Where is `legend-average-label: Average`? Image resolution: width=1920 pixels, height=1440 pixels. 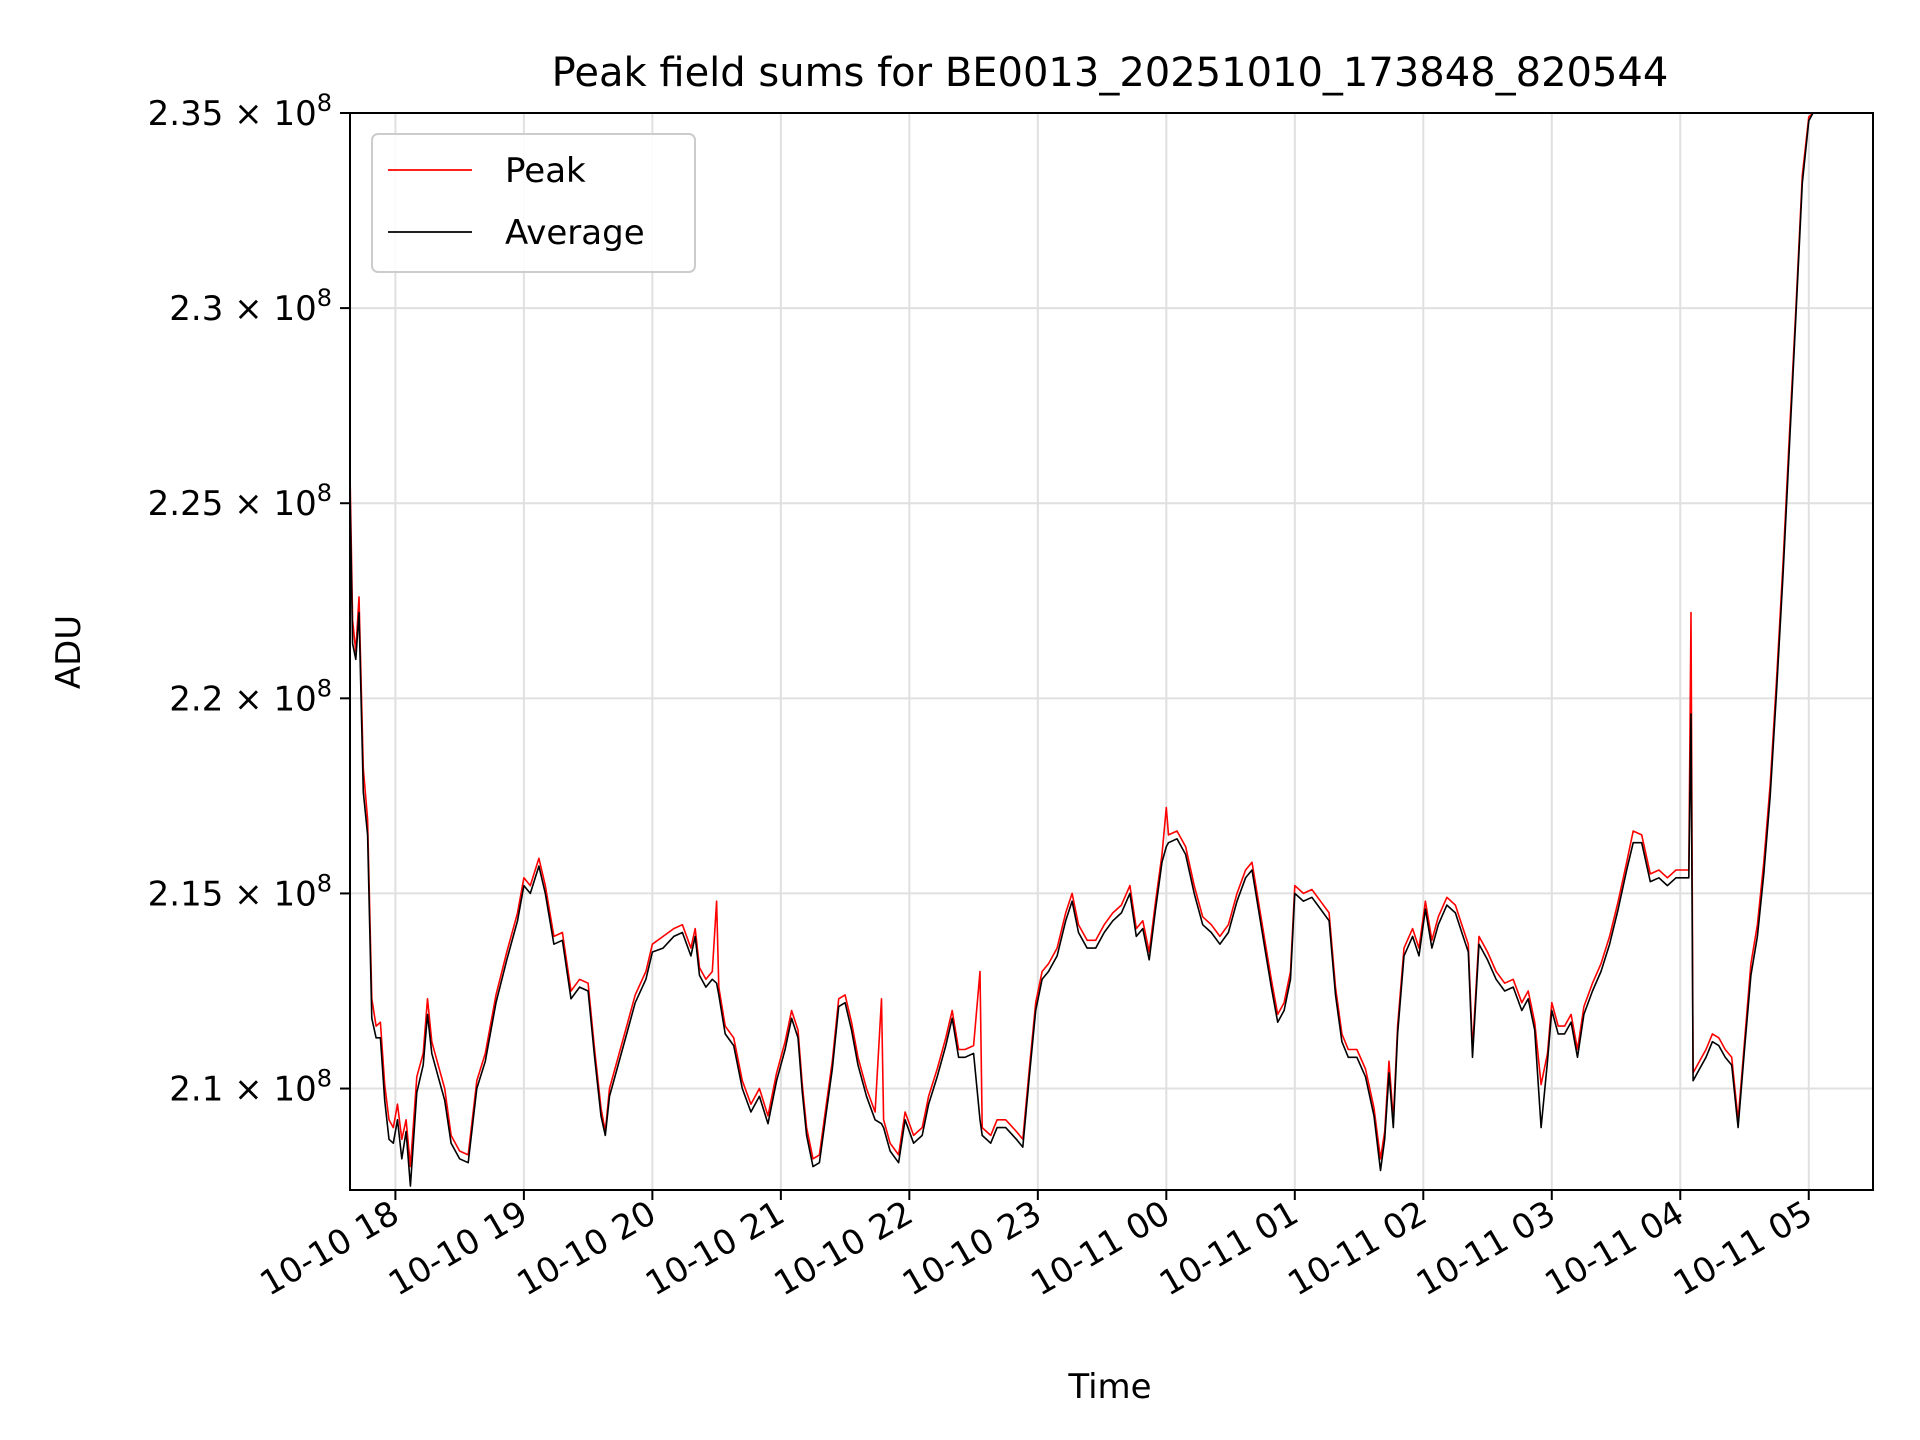
legend-average-label: Average is located at coordinates (575, 233).